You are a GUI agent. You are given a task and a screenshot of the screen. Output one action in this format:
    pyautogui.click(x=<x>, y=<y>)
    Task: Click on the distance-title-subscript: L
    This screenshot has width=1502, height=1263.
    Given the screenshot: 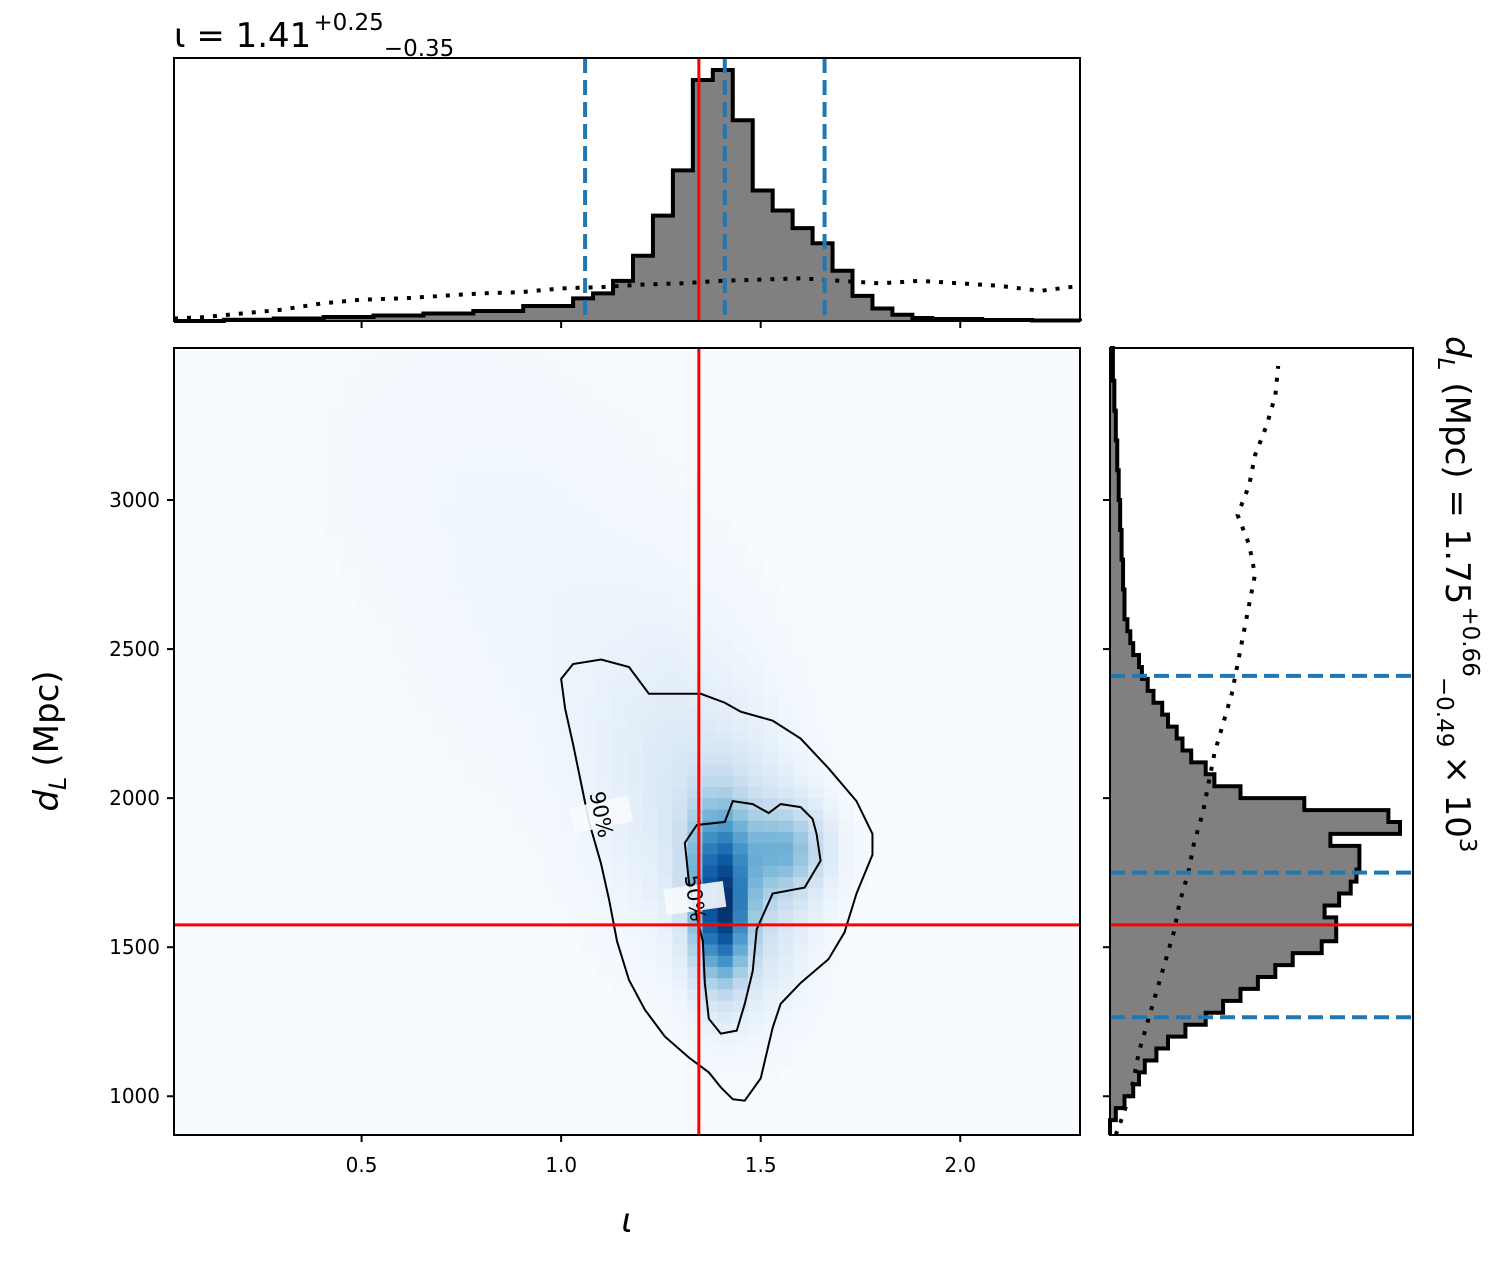 What is the action you would take?
    pyautogui.click(x=1445, y=364)
    